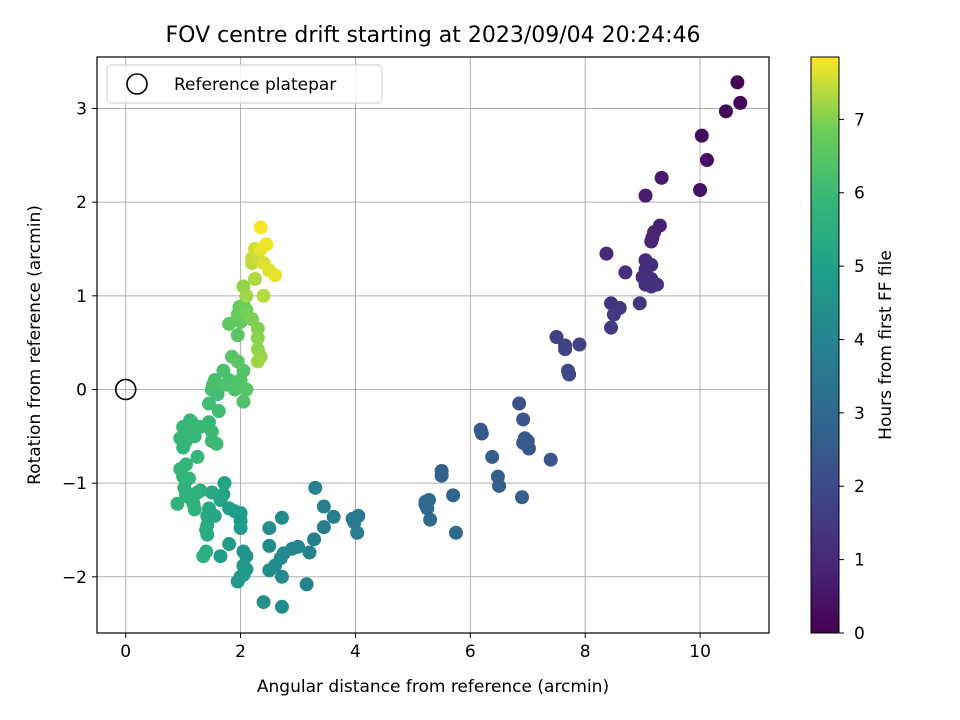 The height and width of the screenshot is (720, 960). What do you see at coordinates (852, 377) in the screenshot?
I see `colorbar-ticks: 0 1 2 3 4 5 6 7` at bounding box center [852, 377].